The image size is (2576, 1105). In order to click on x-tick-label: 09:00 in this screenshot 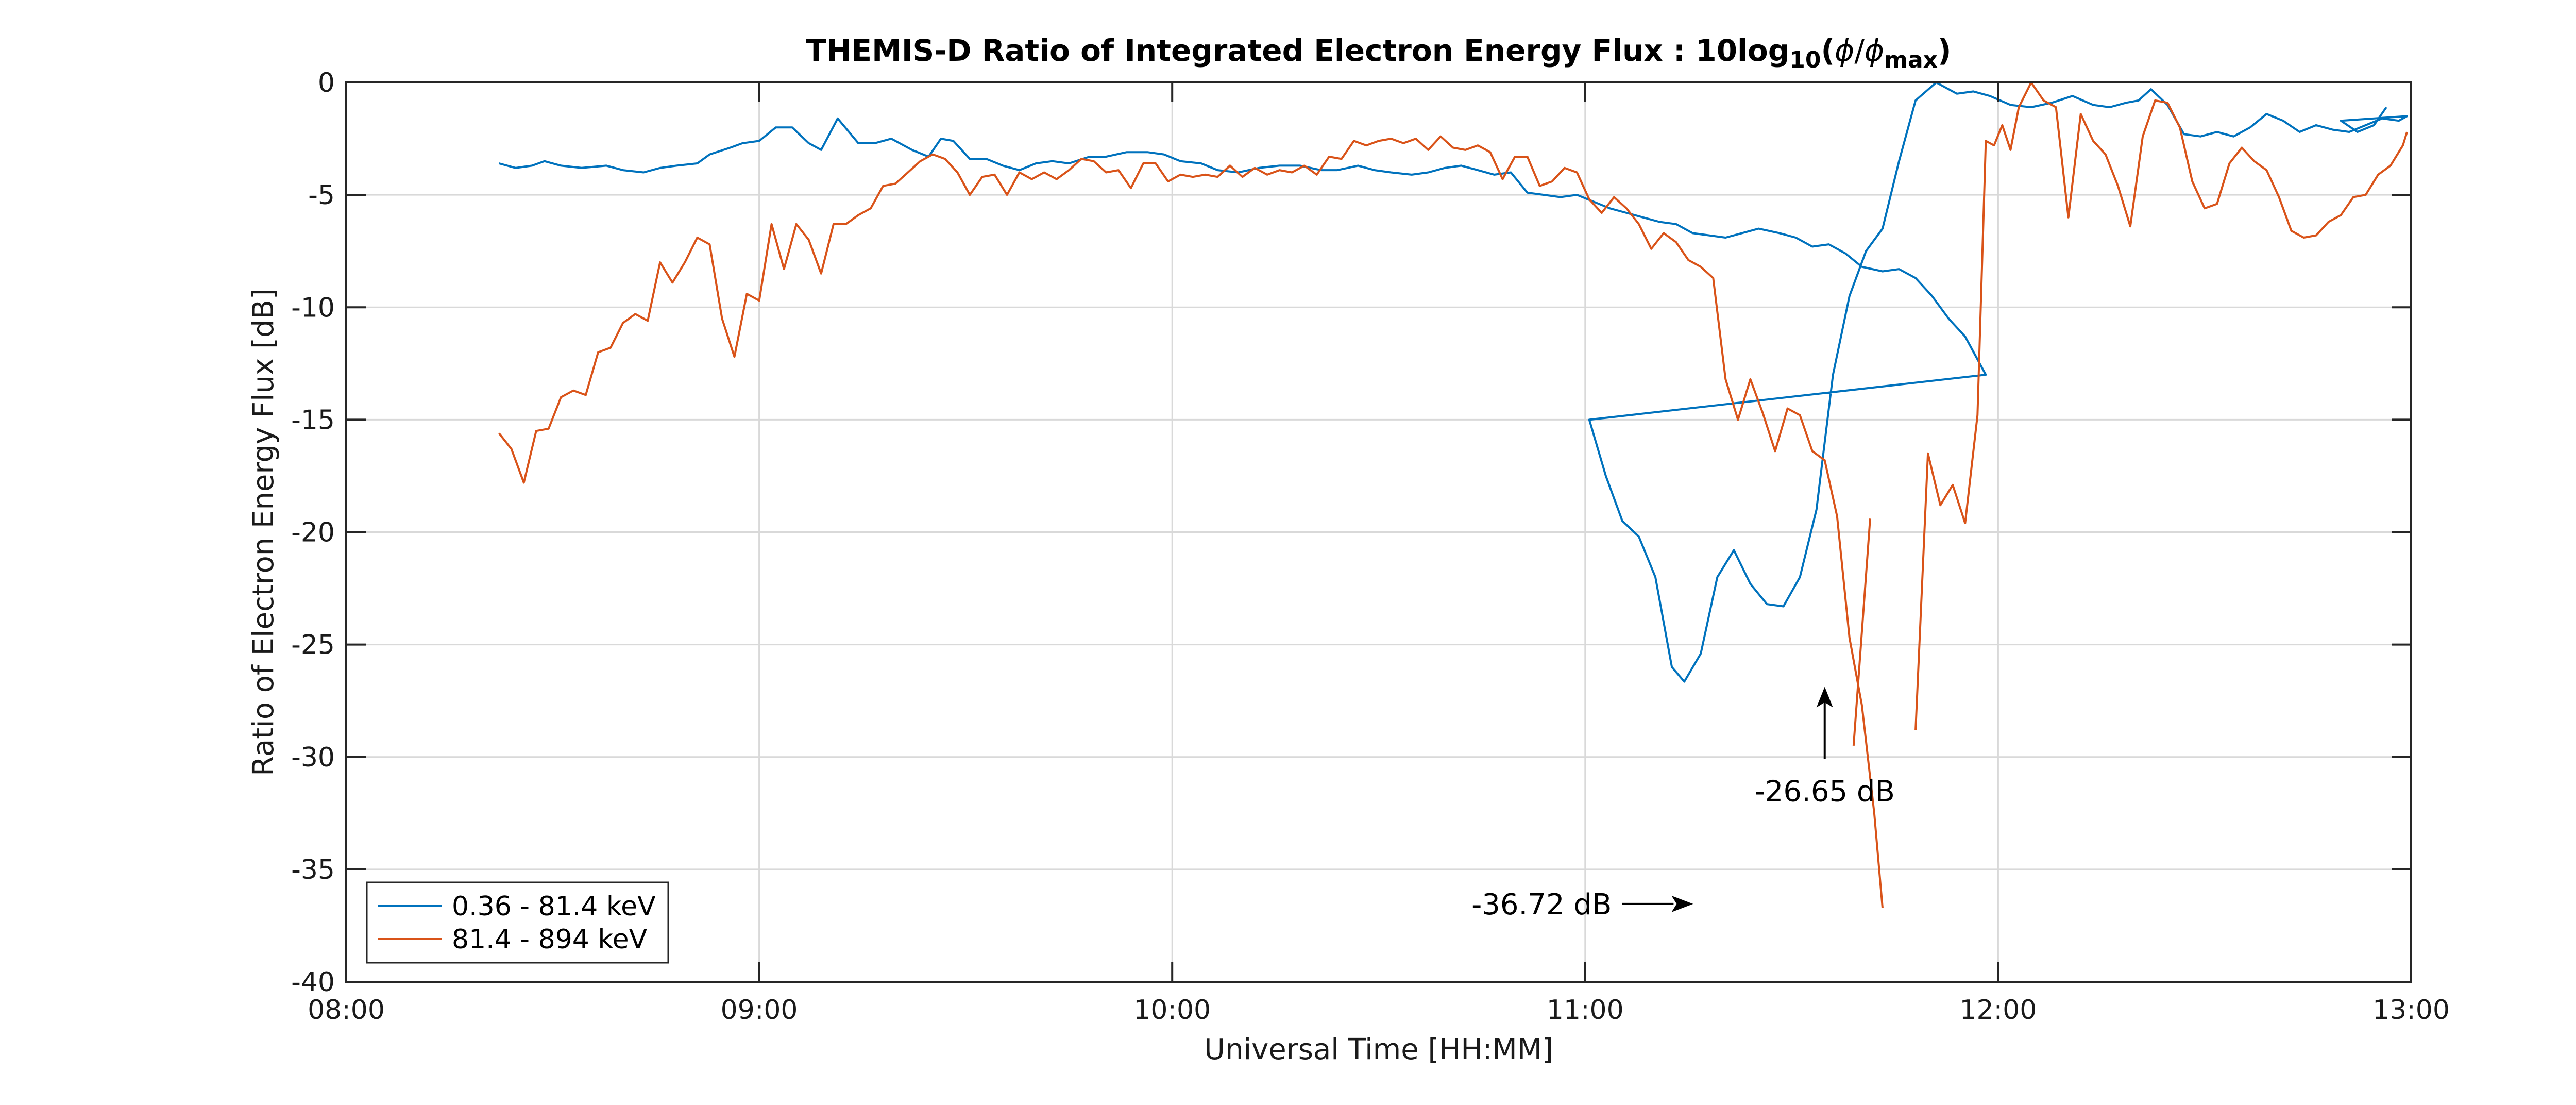, I will do `click(759, 1011)`.